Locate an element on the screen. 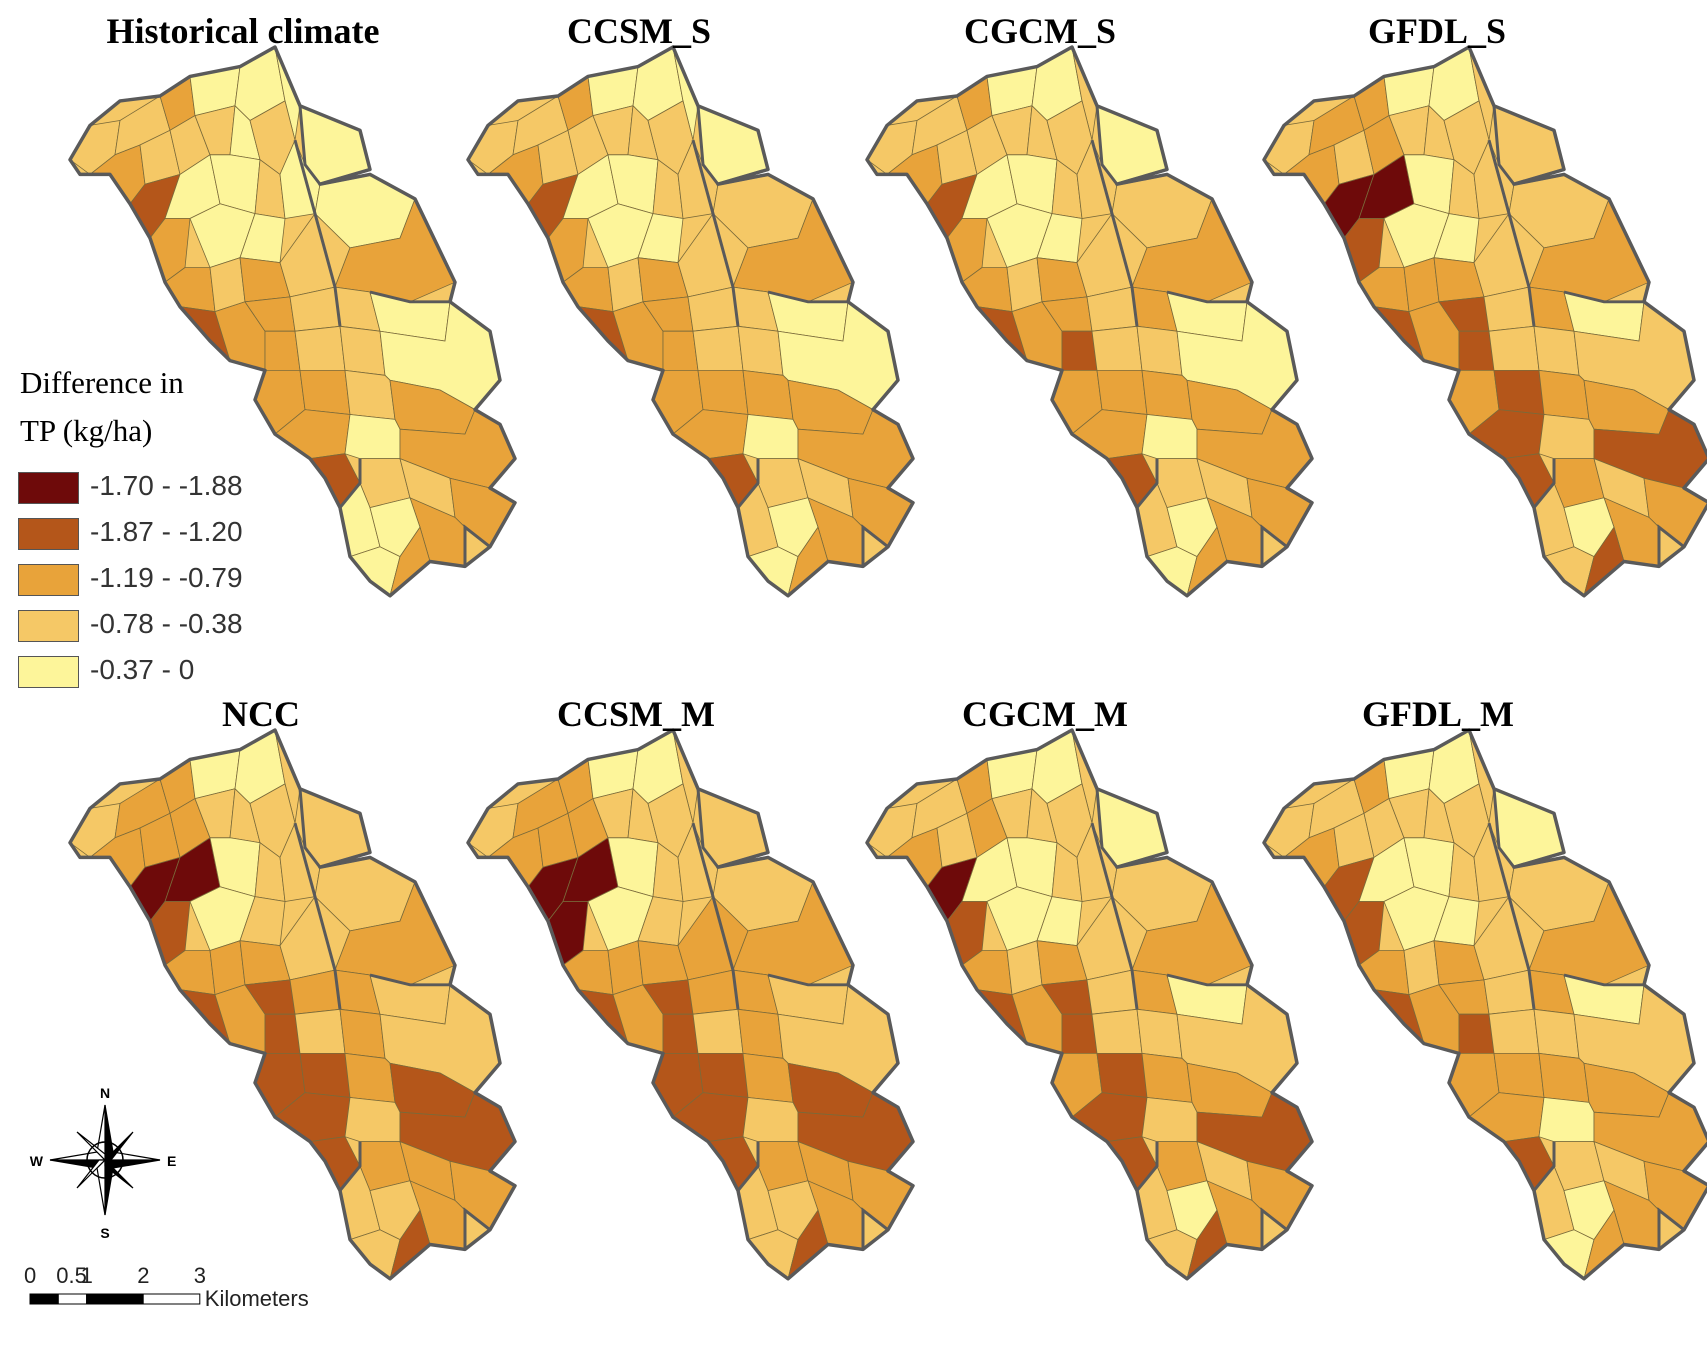 This screenshot has height=1352, width=1707. legend-label: -1.19 - -0.79 is located at coordinates (166, 577).